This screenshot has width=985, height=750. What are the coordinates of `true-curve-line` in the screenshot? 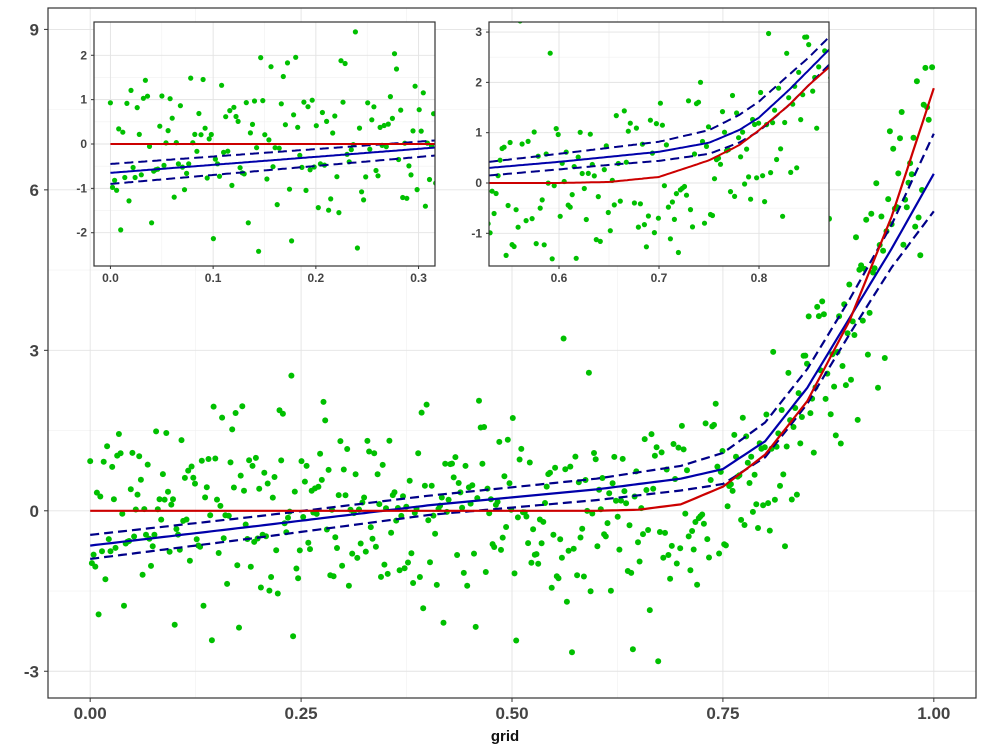 It's located at (659, 125).